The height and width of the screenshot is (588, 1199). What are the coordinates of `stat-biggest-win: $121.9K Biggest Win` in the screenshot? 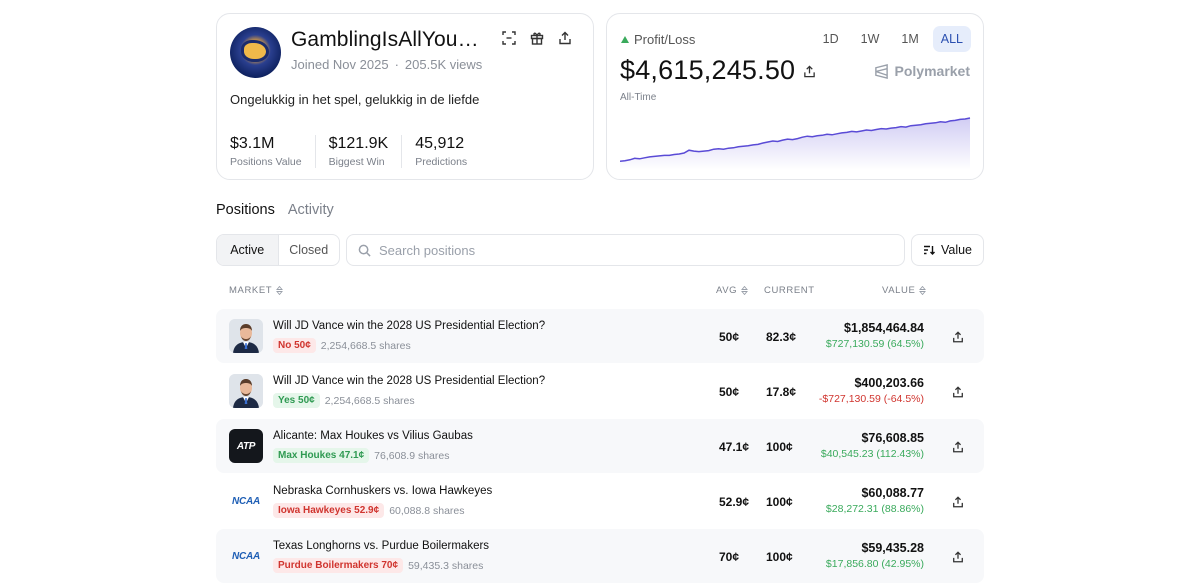 It's located at (358, 151).